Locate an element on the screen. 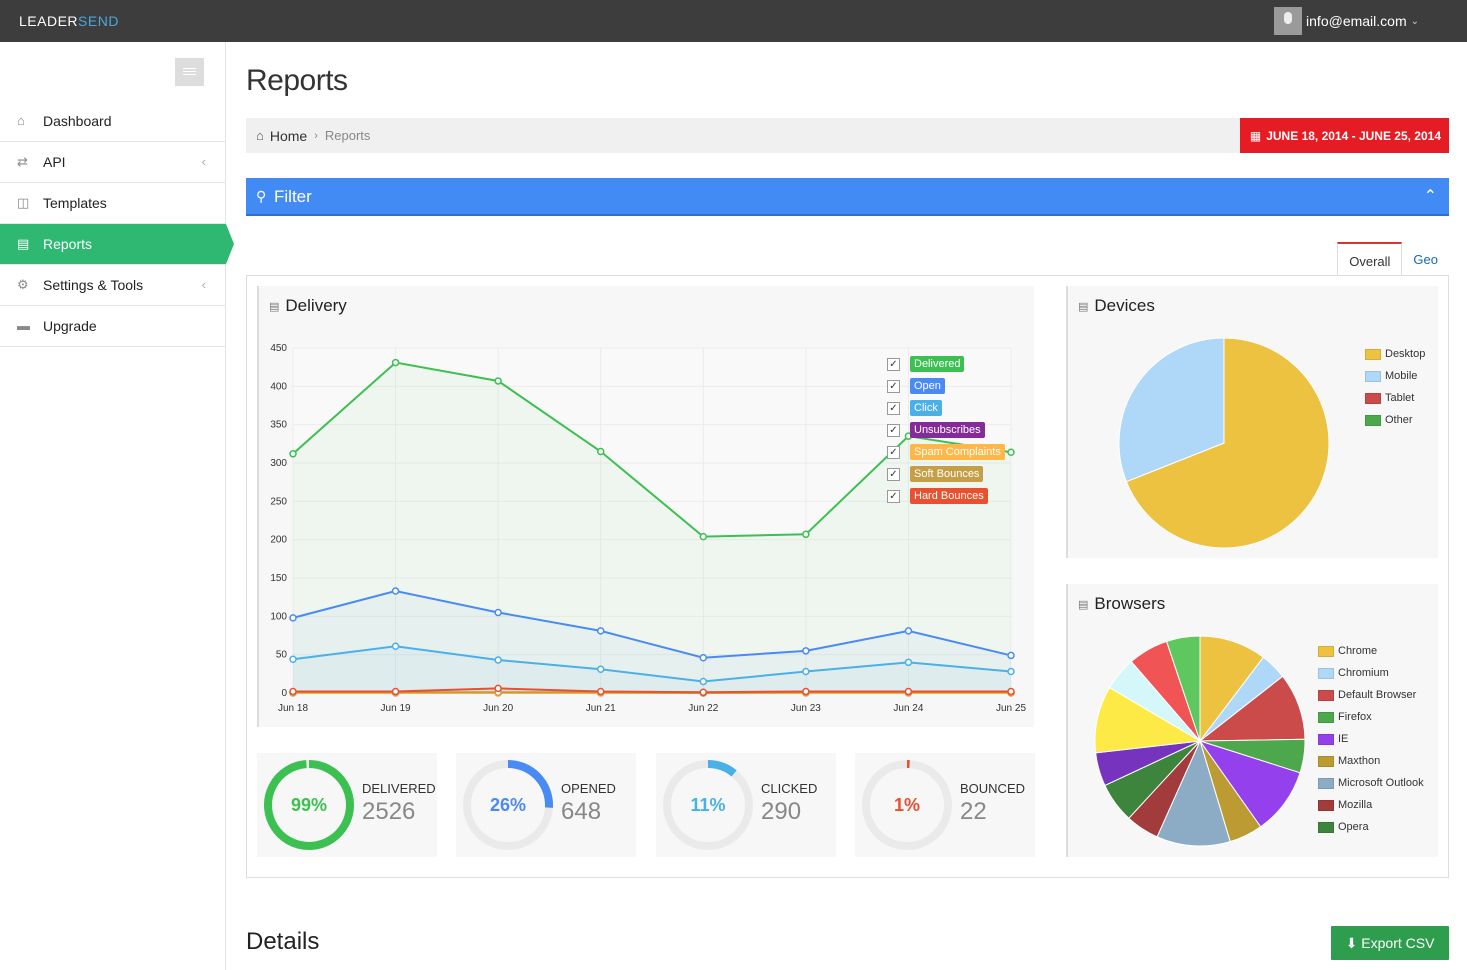 This screenshot has width=1467, height=970. sidebar-item-templates: ◫ Templates is located at coordinates (113, 203).